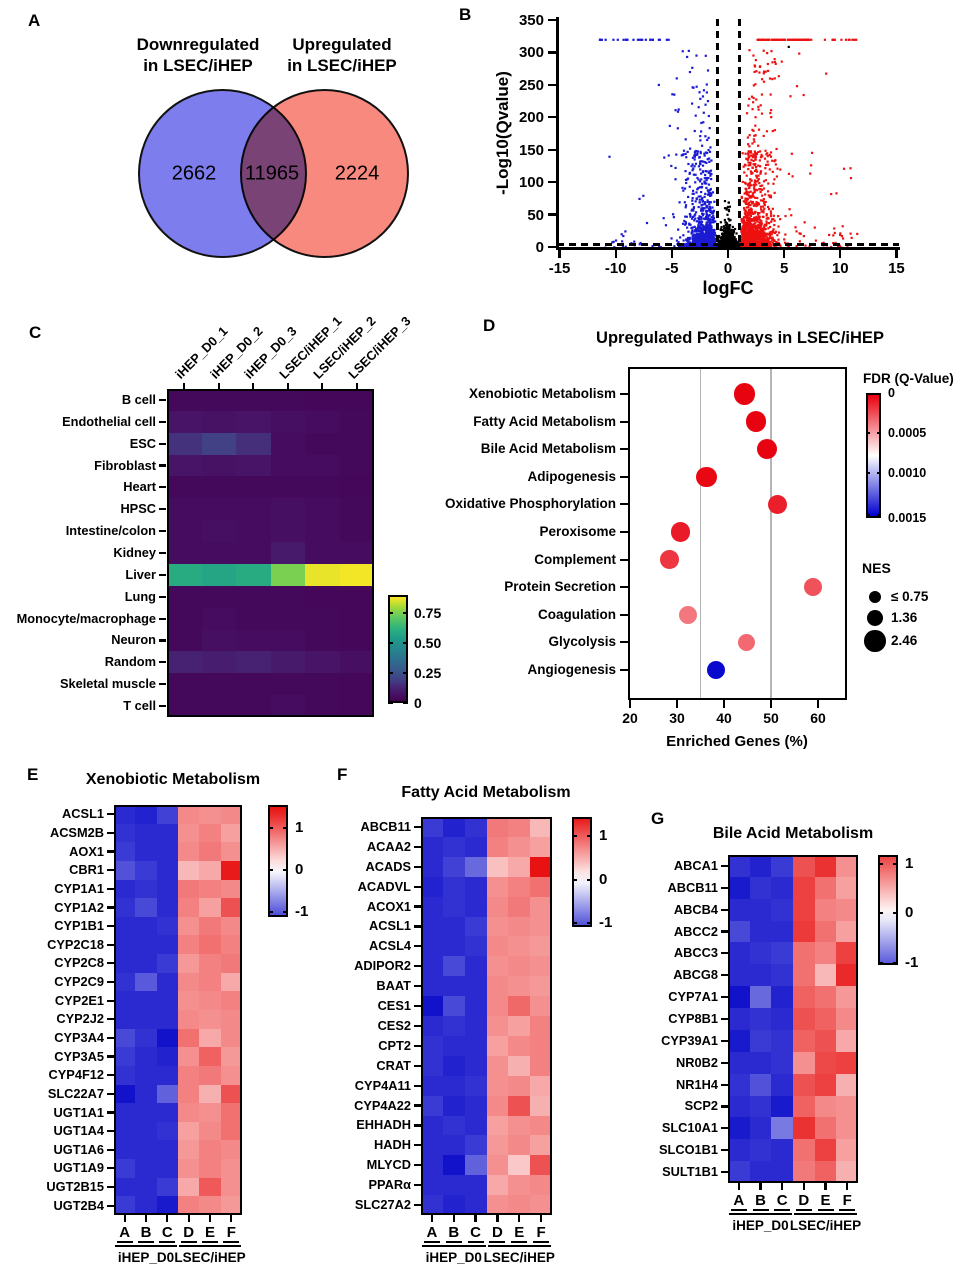 This screenshot has height=1272, width=955. What do you see at coordinates (453, 1233) in the screenshot?
I see `sample-label: B` at bounding box center [453, 1233].